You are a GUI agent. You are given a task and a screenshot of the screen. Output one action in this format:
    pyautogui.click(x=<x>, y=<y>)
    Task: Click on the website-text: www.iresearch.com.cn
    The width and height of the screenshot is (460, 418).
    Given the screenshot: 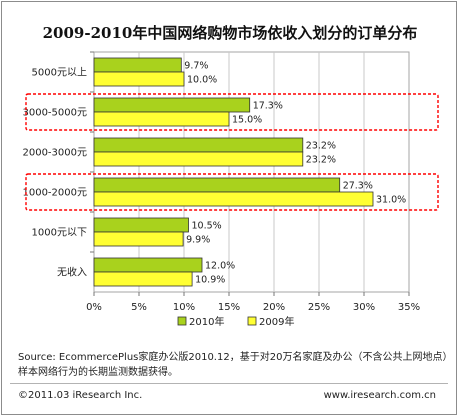 What is the action you would take?
    pyautogui.click(x=379, y=395)
    